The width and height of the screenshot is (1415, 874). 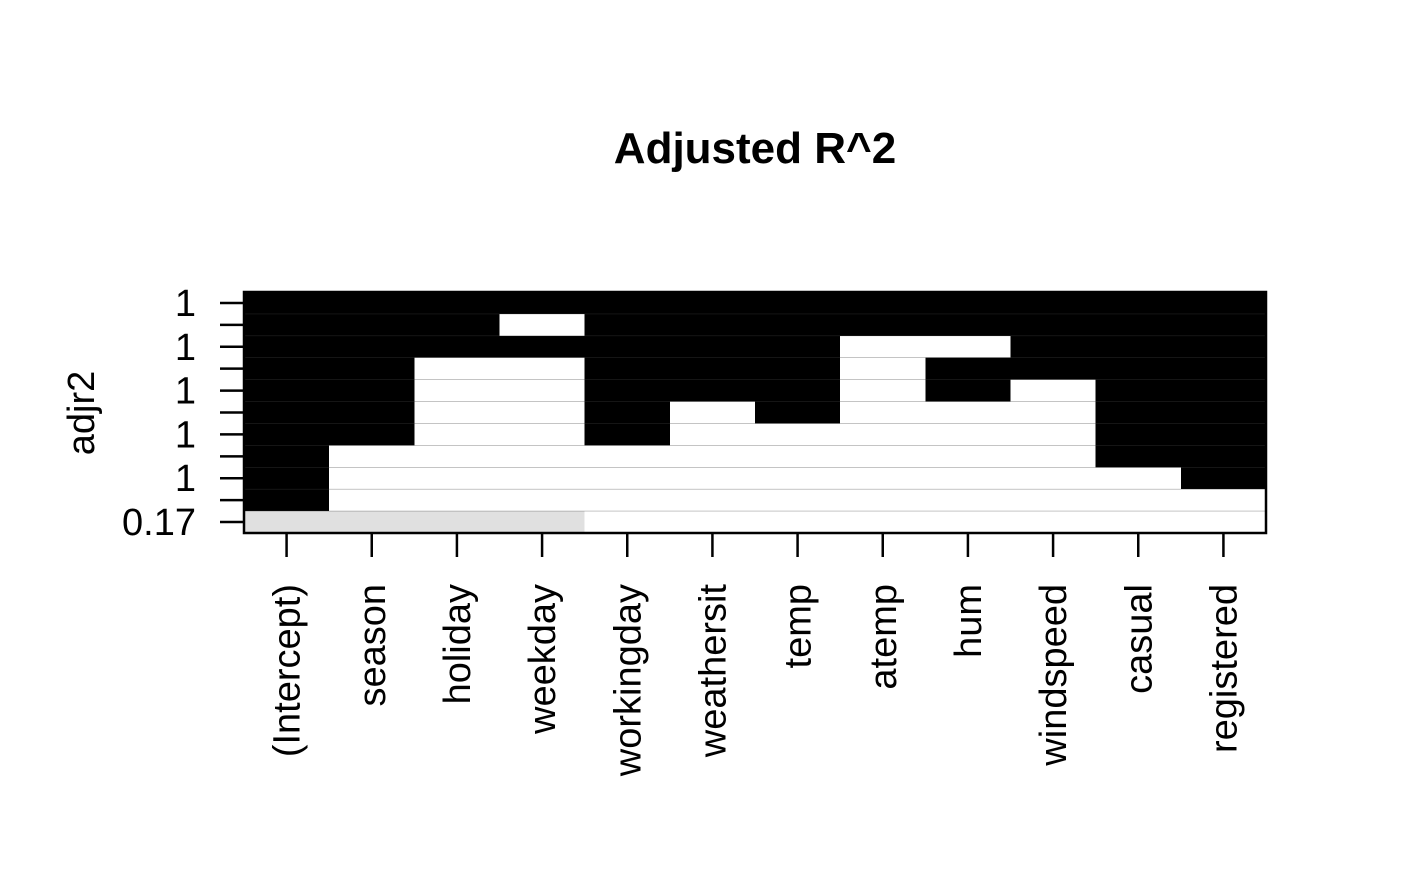 What do you see at coordinates (1053, 434) in the screenshot?
I see `cell-r6-c9` at bounding box center [1053, 434].